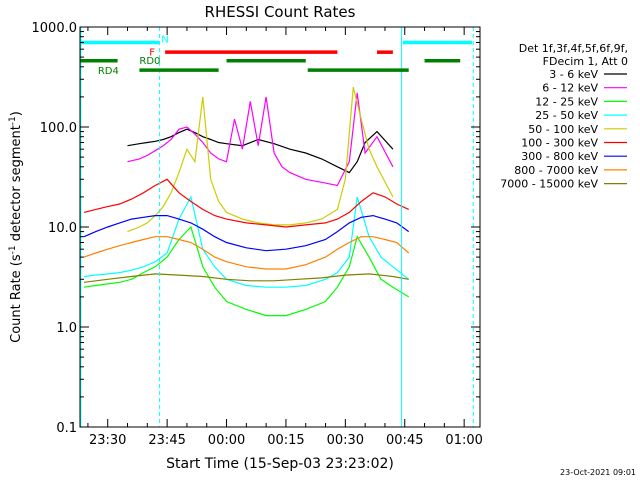 The height and width of the screenshot is (480, 640). Describe the element at coordinates (573, 48) in the screenshot. I see `legend-header-line-1: Det 1f,3f,4f,5f,6f,9f,` at that location.